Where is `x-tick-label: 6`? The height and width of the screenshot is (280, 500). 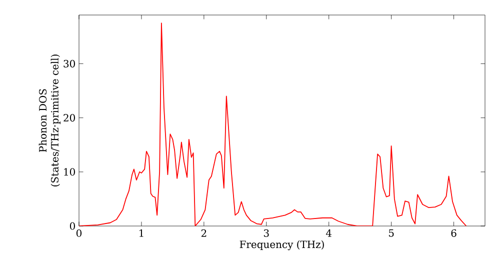
x-tick-label: 6 is located at coordinates (453, 233).